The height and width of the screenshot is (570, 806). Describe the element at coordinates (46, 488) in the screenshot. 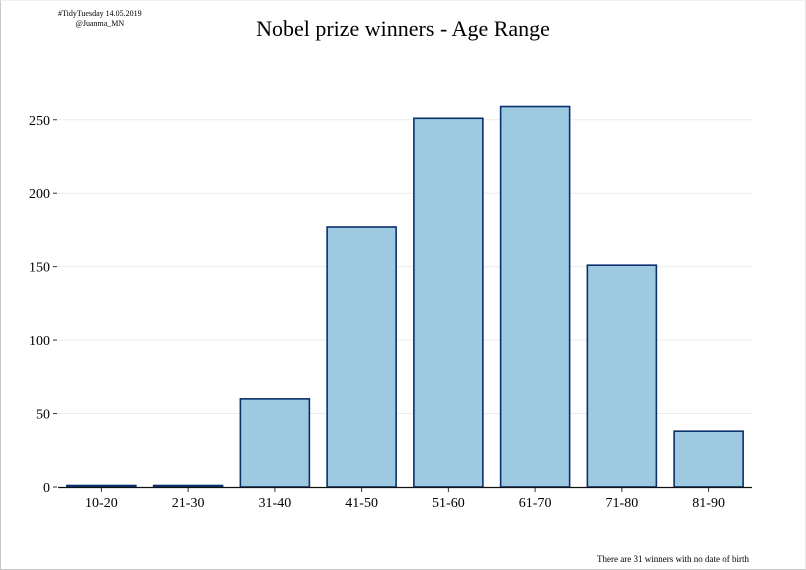

I see `y-tick-label-0: 0` at that location.